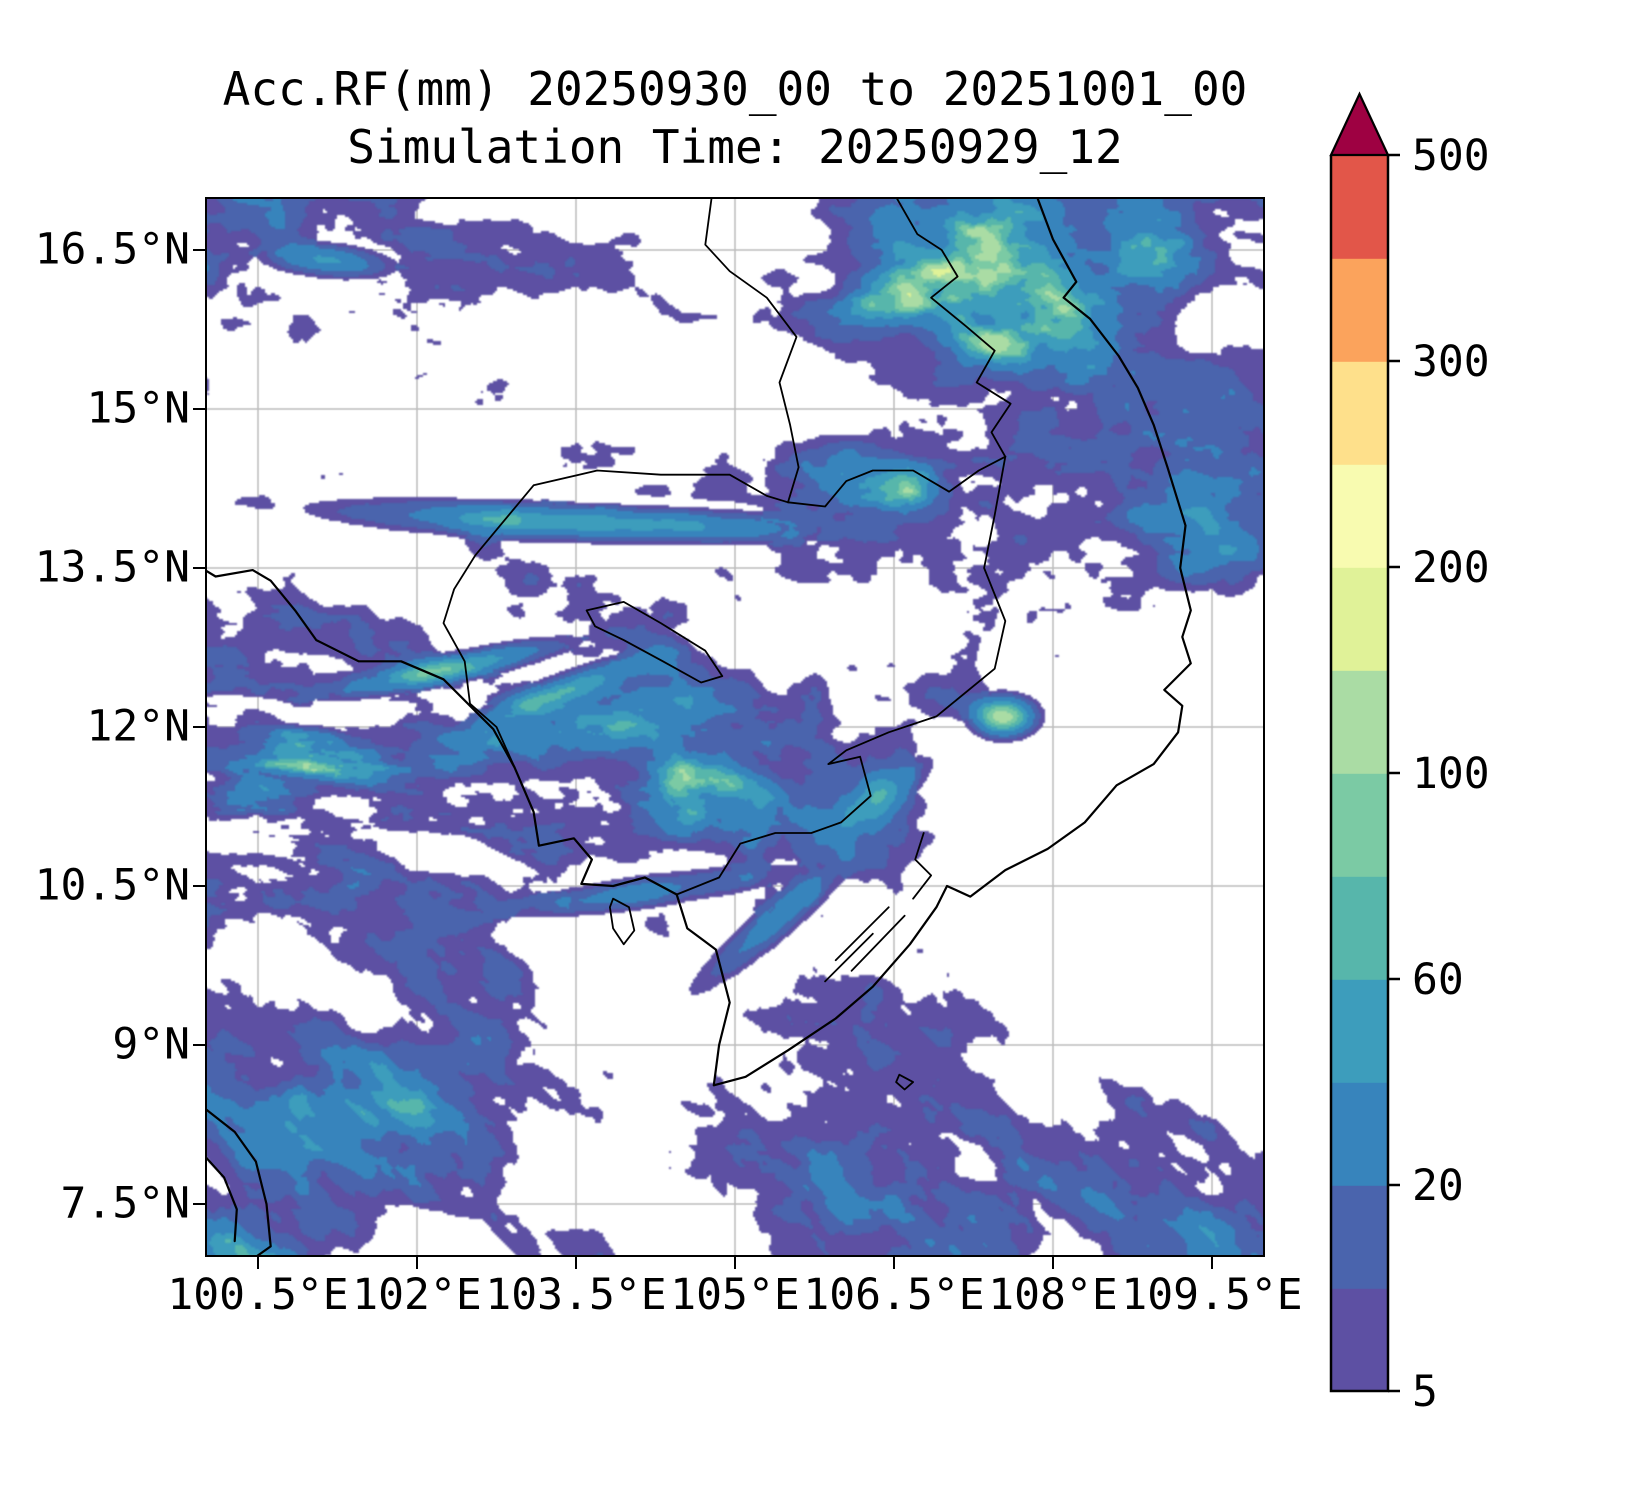 Image resolution: width=1650 pixels, height=1500 pixels. What do you see at coordinates (735, 89) in the screenshot?
I see `chart-title: Acc.RF(mm) 20250930_00 to 20251001_00` at bounding box center [735, 89].